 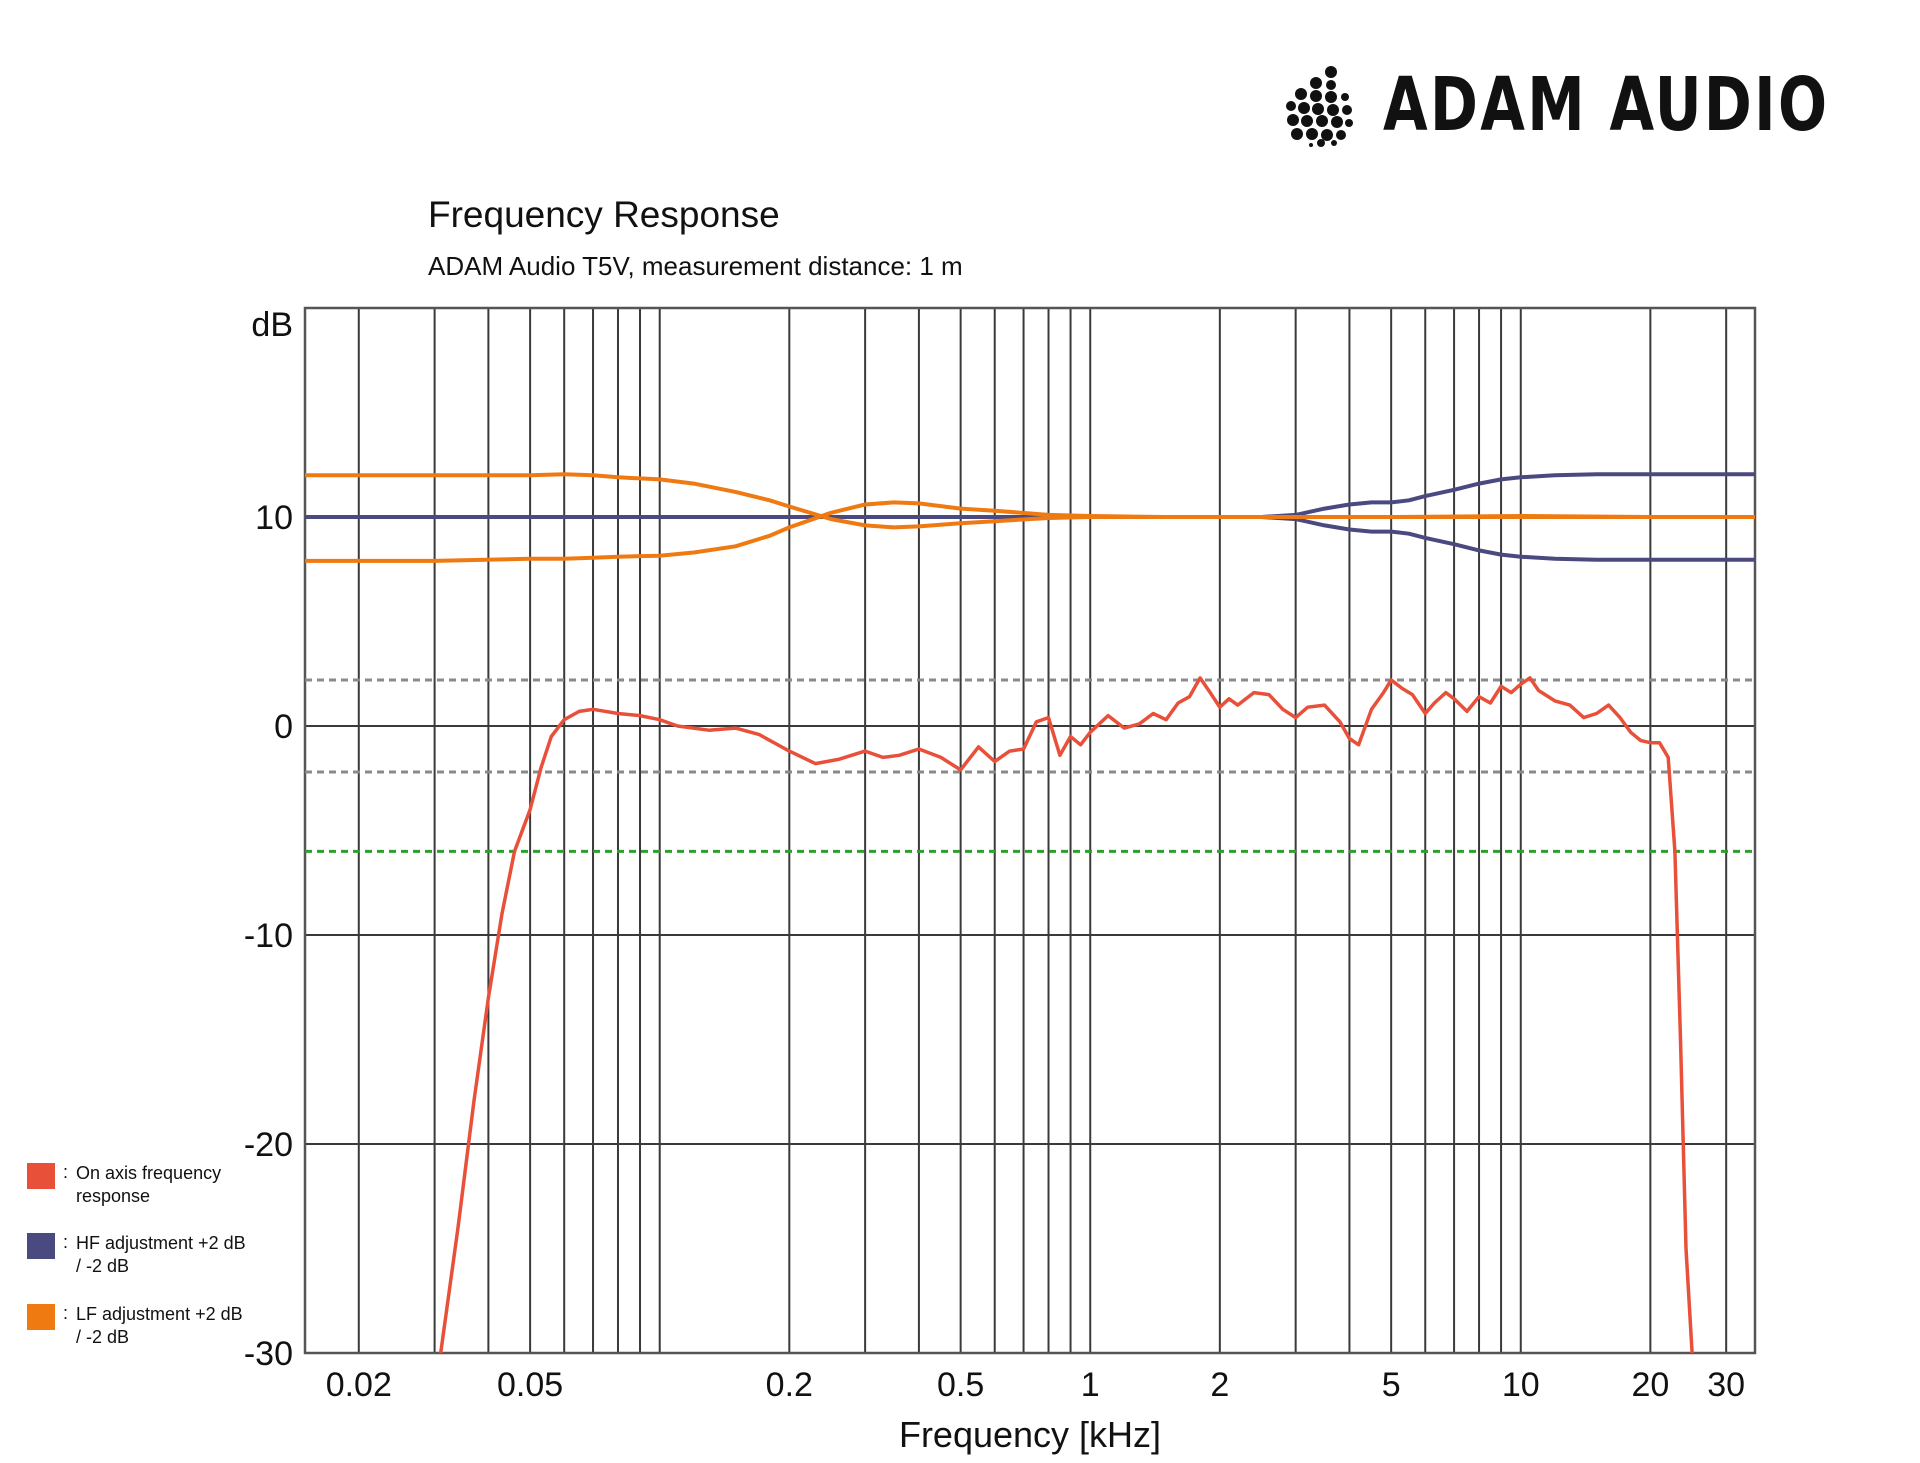 I want to click on x-tick-label: 30, so click(x=1726, y=1385).